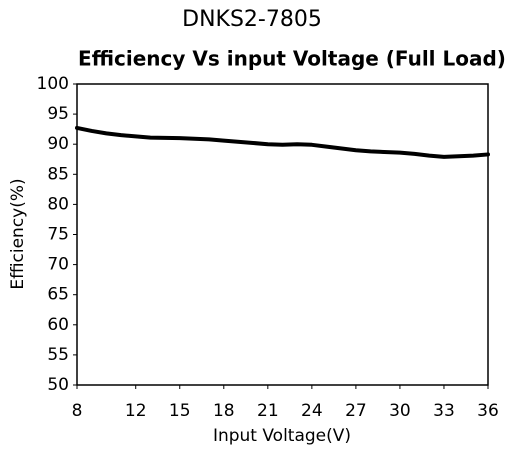 Image resolution: width=505 pixels, height=452 pixels. What do you see at coordinates (58, 295) in the screenshot?
I see `y-tick-label: 65` at bounding box center [58, 295].